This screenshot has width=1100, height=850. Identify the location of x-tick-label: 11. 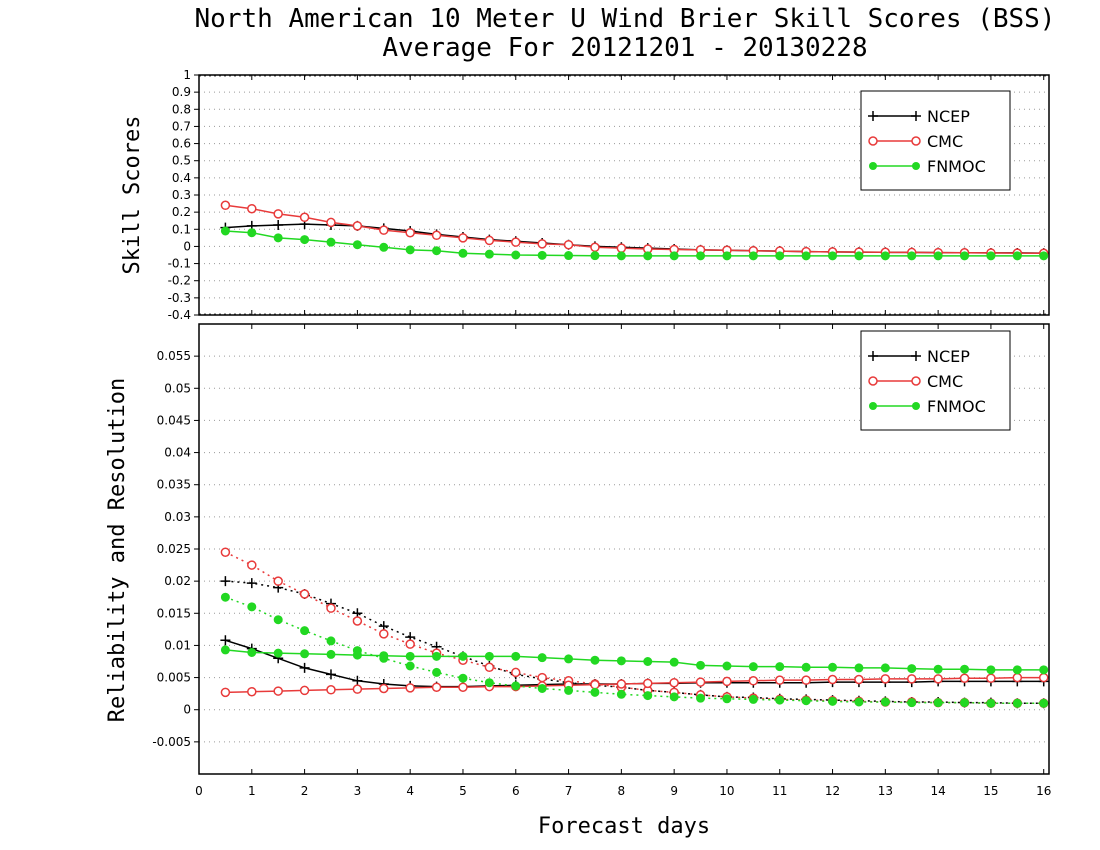
(779, 791).